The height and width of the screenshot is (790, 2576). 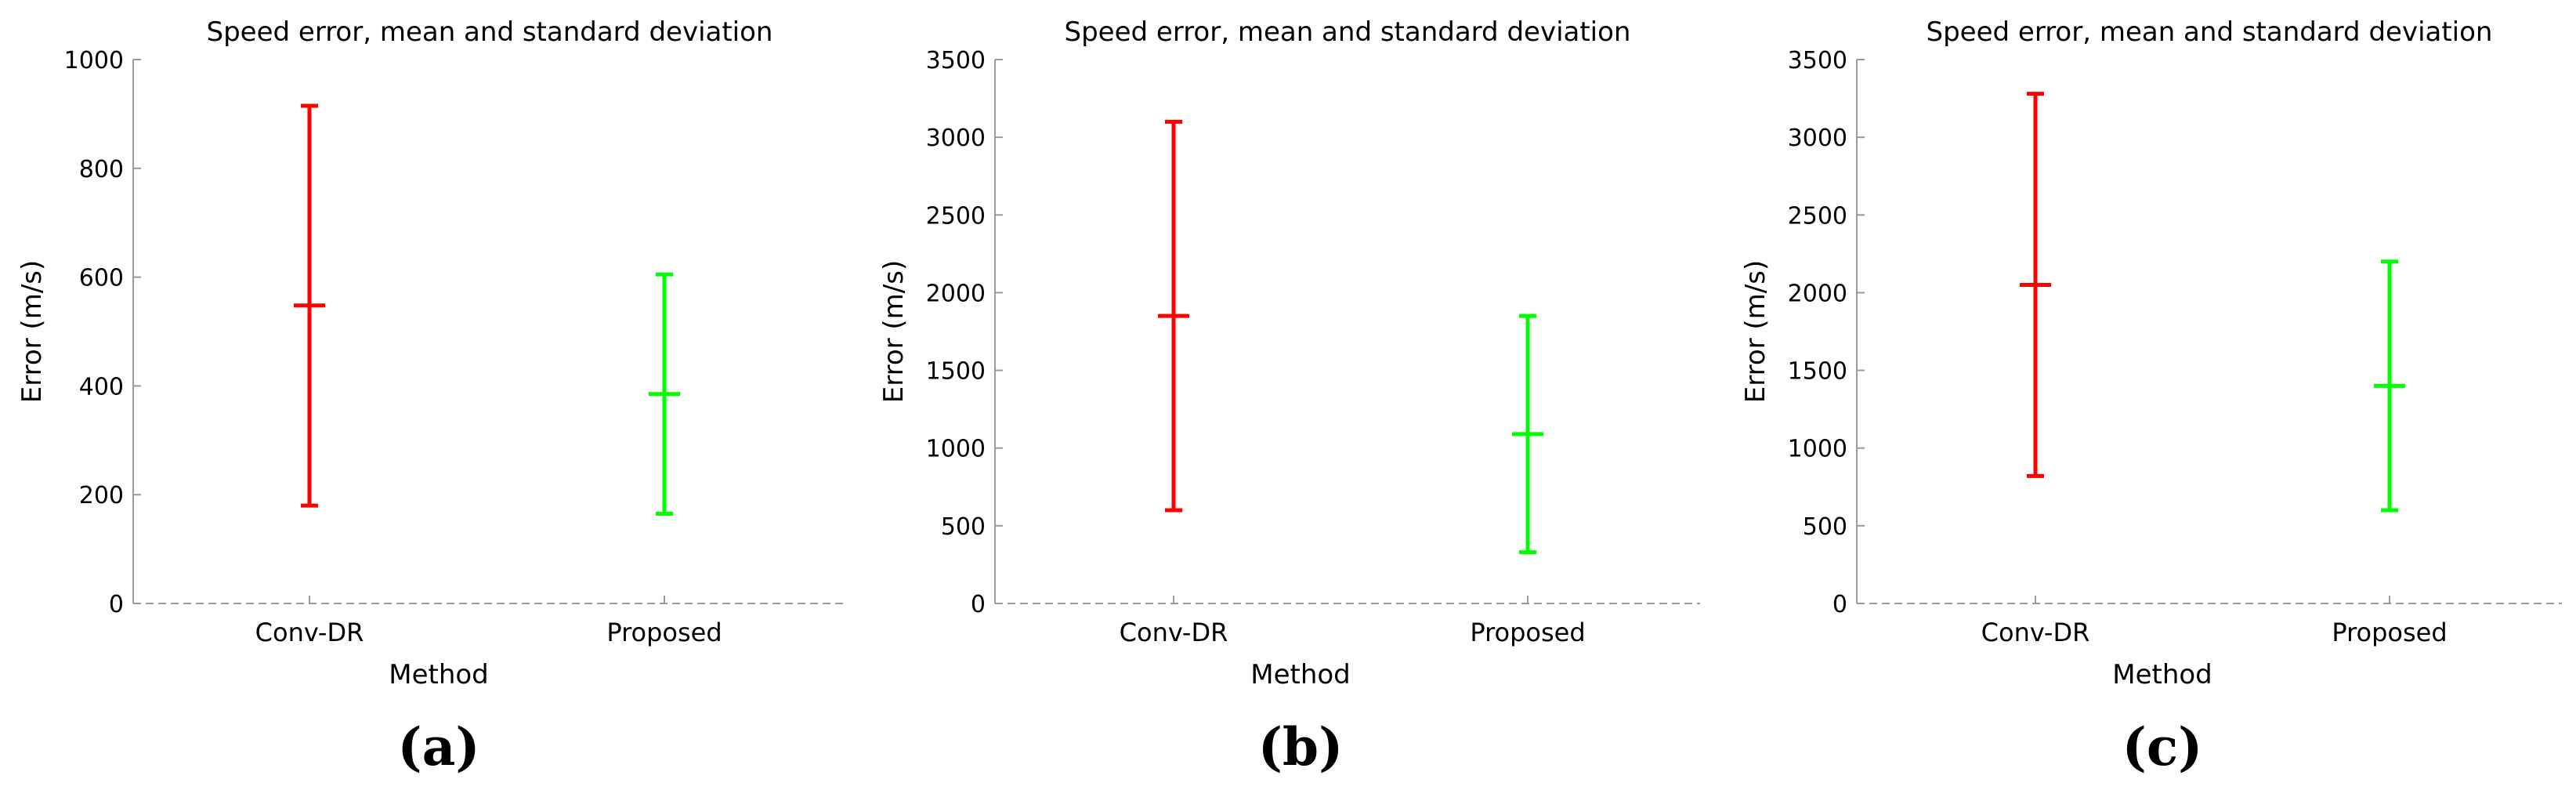 What do you see at coordinates (1301, 746) in the screenshot?
I see `panel-label: (b)` at bounding box center [1301, 746].